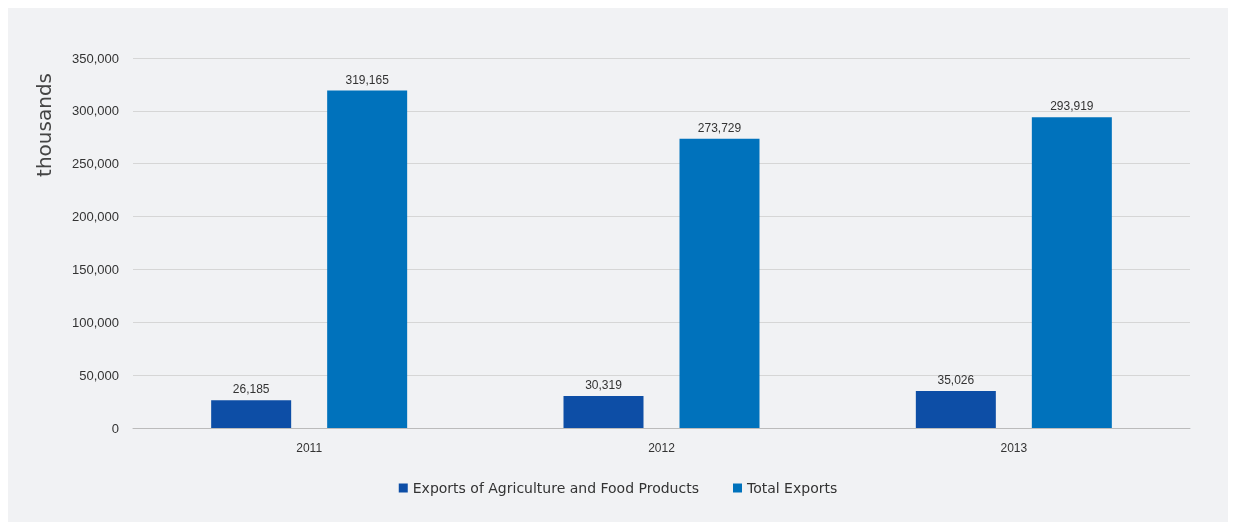 Image resolution: width=1236 pixels, height=530 pixels. I want to click on y-tick-label: 250,000, so click(95, 164).